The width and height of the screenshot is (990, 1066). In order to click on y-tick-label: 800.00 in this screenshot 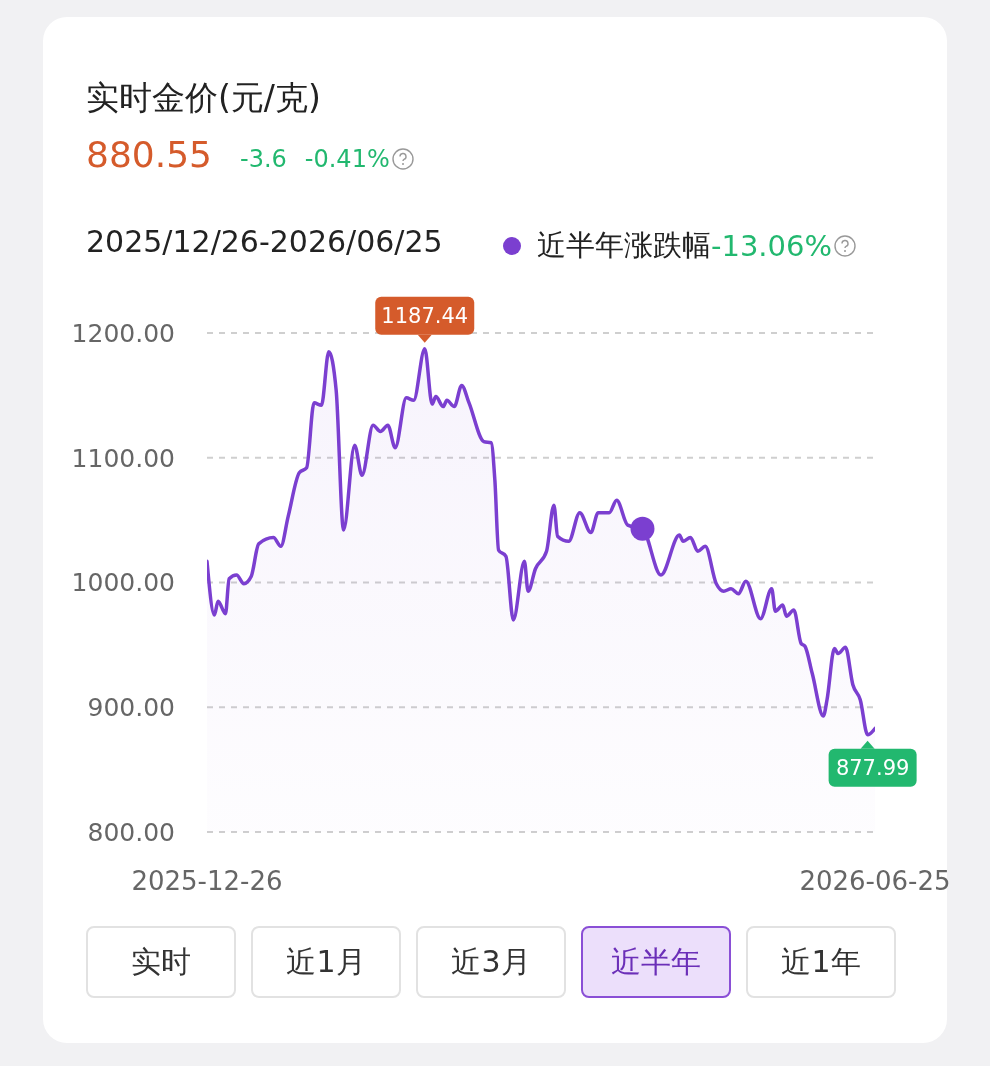, I will do `click(131, 832)`.